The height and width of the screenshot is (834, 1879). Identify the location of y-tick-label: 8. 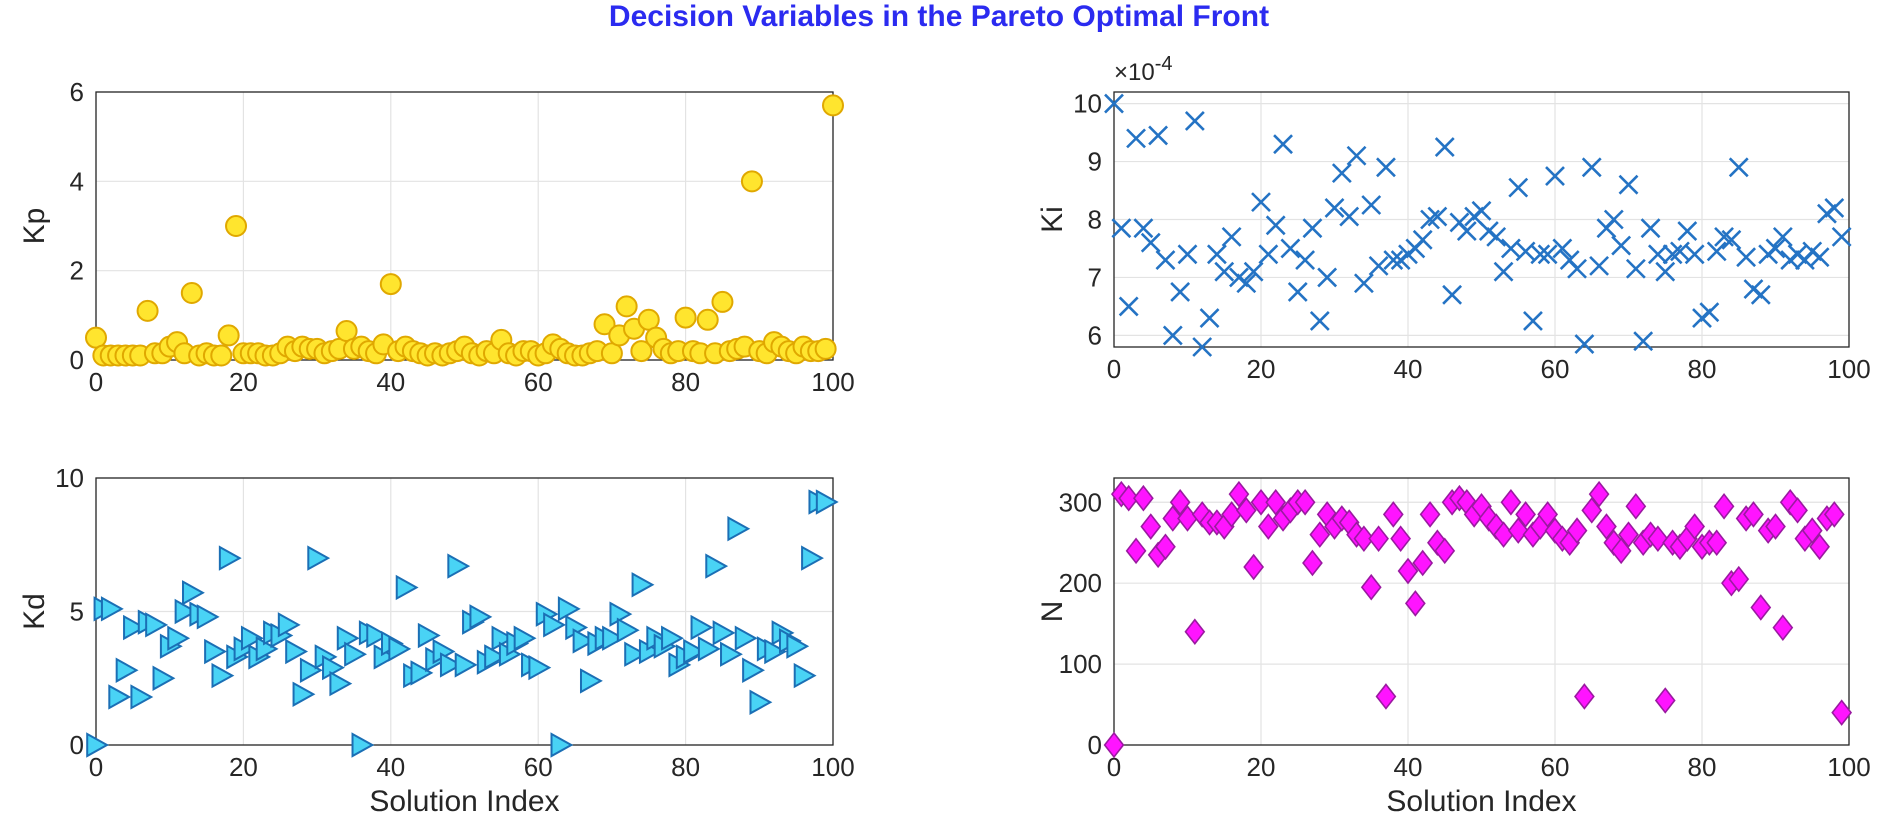
(1095, 220).